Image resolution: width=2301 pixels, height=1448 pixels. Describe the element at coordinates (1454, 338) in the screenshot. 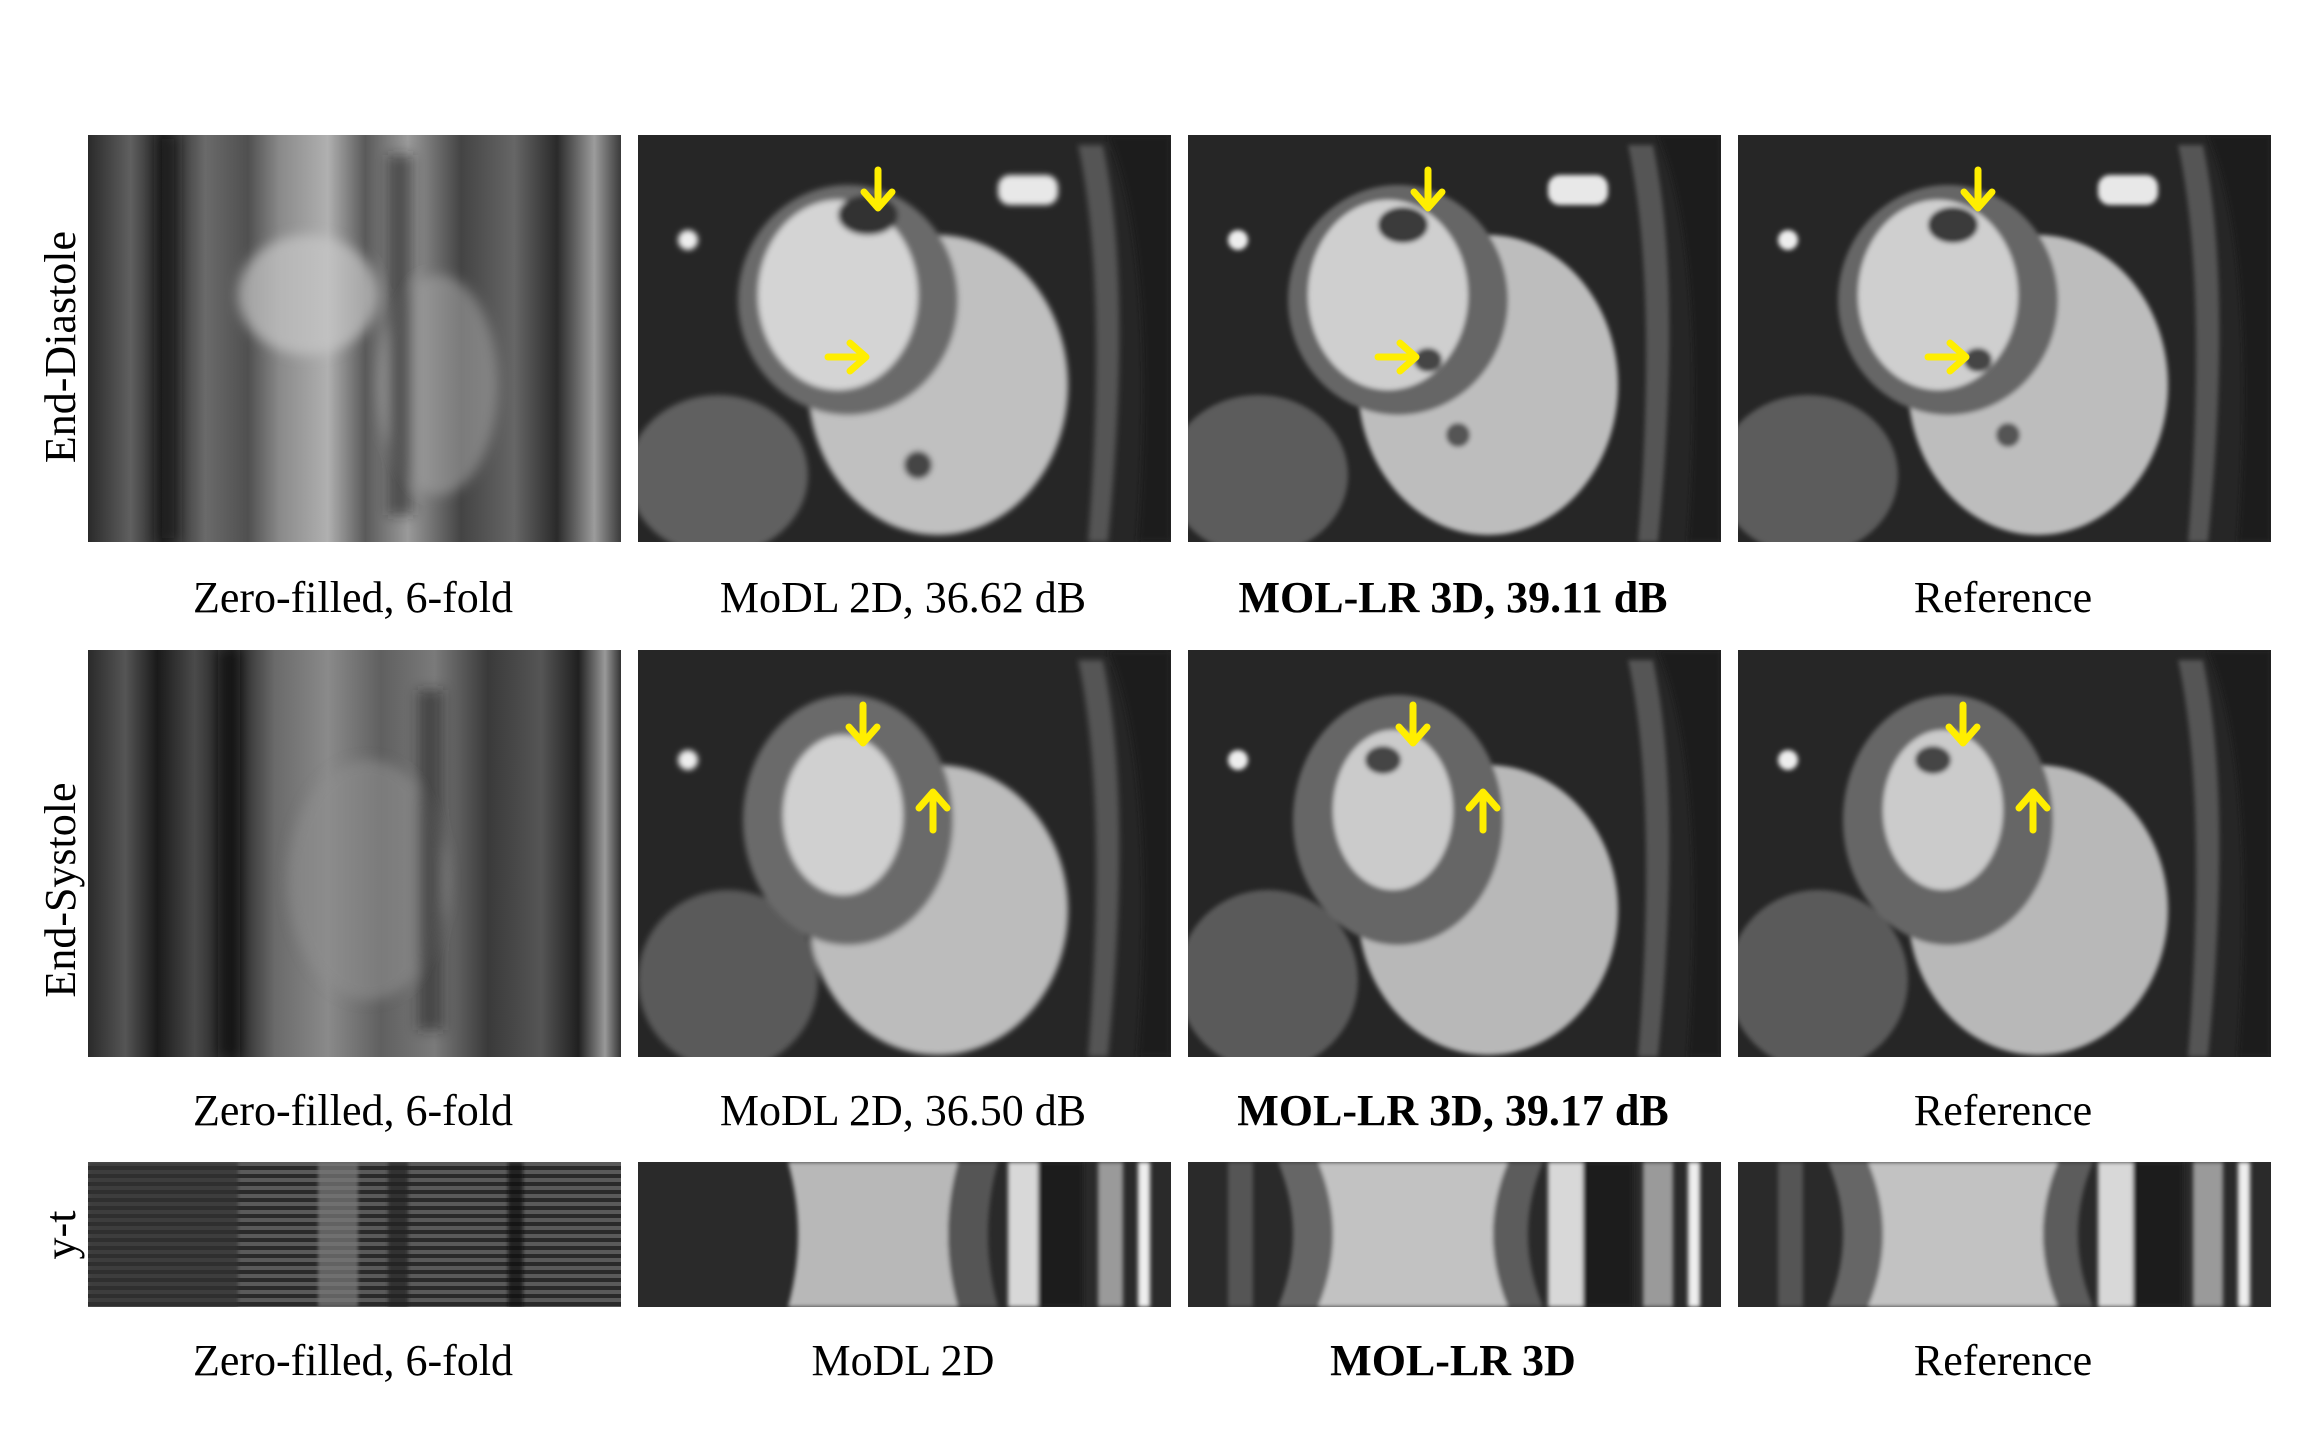

I see `panel-end-diastole-mol-lr` at that location.